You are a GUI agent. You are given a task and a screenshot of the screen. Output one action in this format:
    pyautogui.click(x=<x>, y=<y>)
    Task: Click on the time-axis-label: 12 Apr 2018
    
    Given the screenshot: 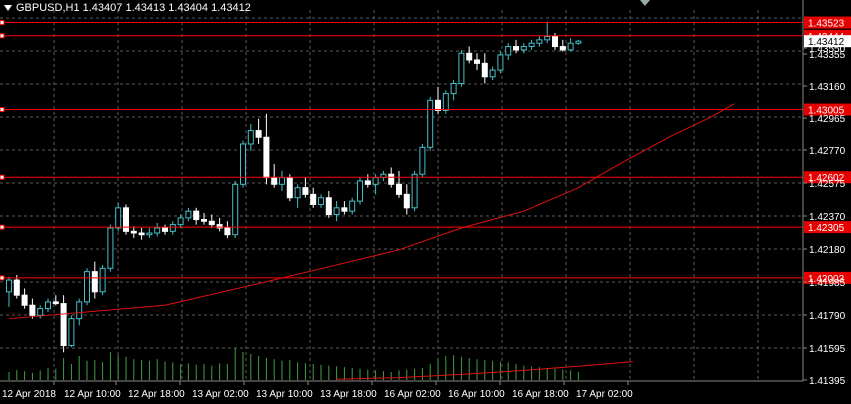 What is the action you would take?
    pyautogui.click(x=29, y=394)
    